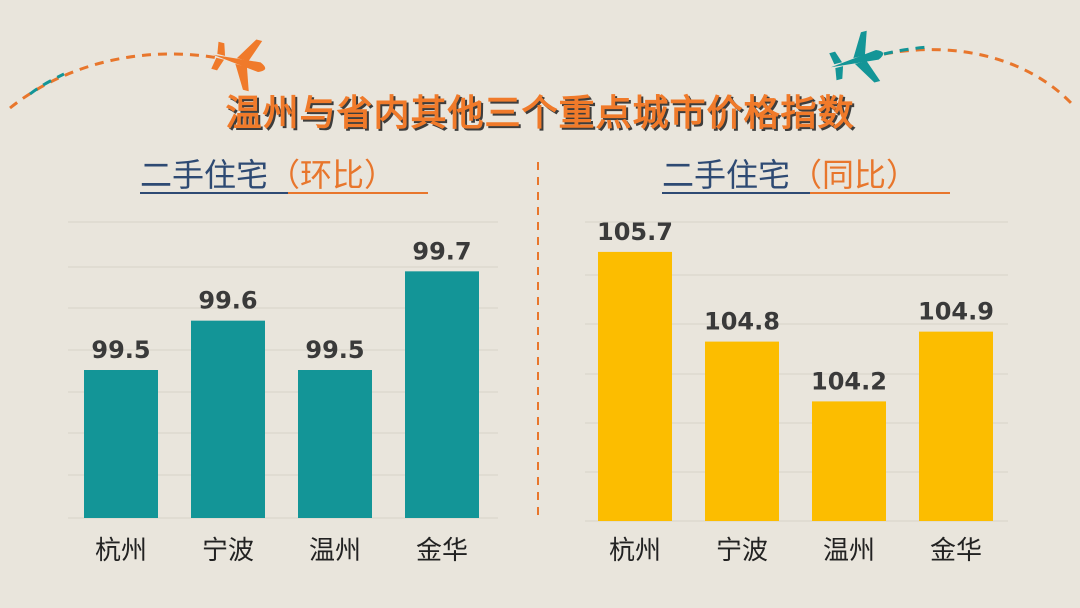 This screenshot has height=608, width=1080. I want to click on left-dashed-arc-teal, so click(47, 84).